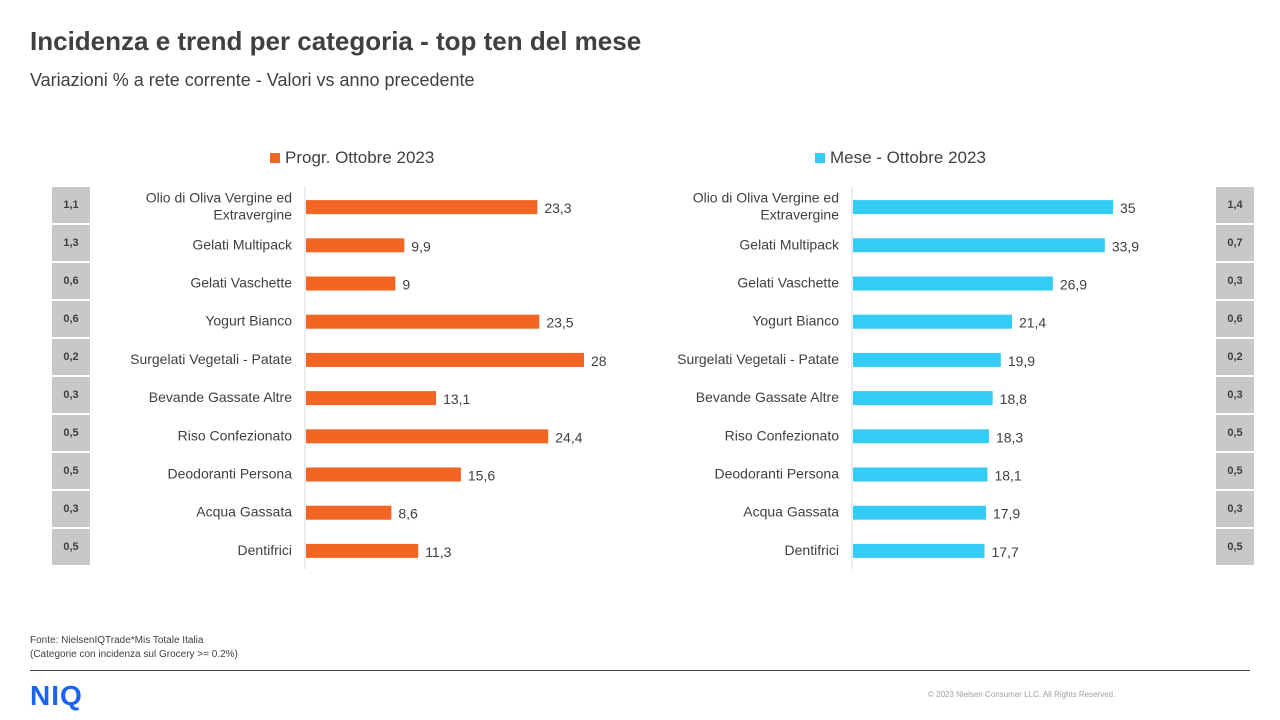  Describe the element at coordinates (1021, 361) in the screenshot. I see `chart-1-value-label-4: 19,9` at that location.